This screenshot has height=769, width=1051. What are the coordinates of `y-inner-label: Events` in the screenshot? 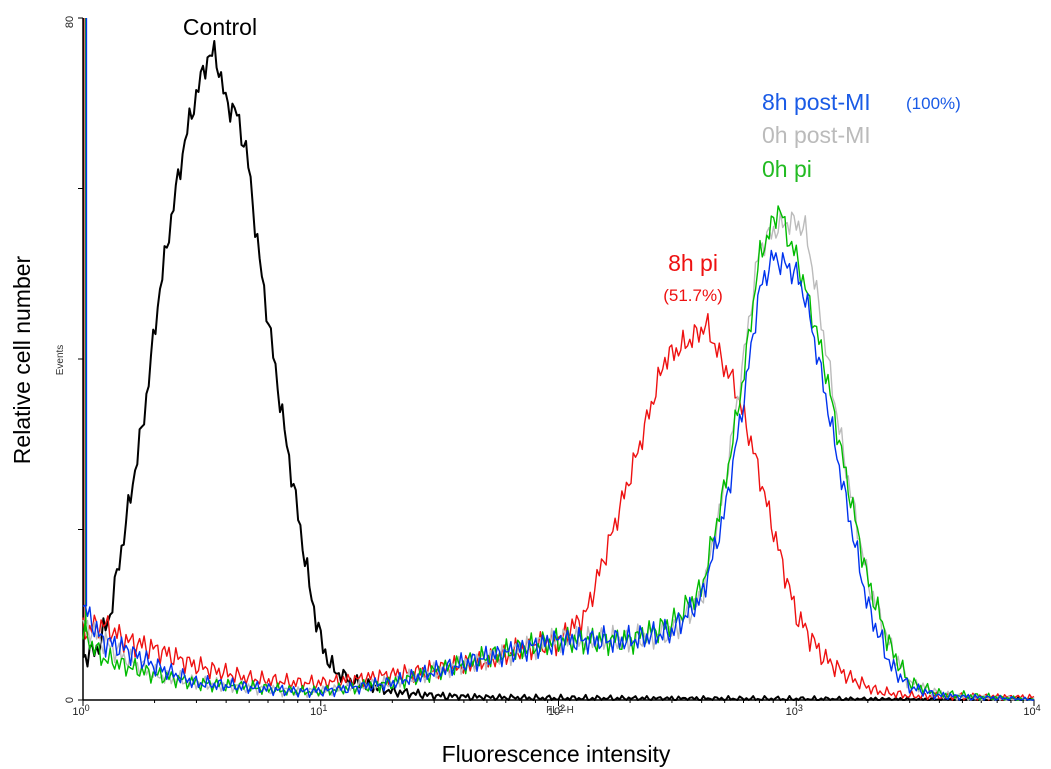 It's located at (60, 360).